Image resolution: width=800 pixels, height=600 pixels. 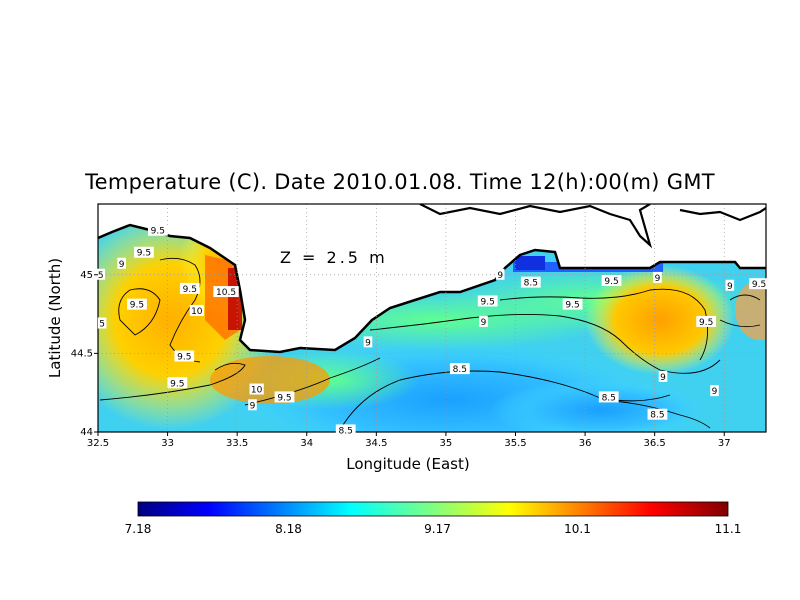 What do you see at coordinates (270, 380) in the screenshot?
I see `warm-patch-south-cape` at bounding box center [270, 380].